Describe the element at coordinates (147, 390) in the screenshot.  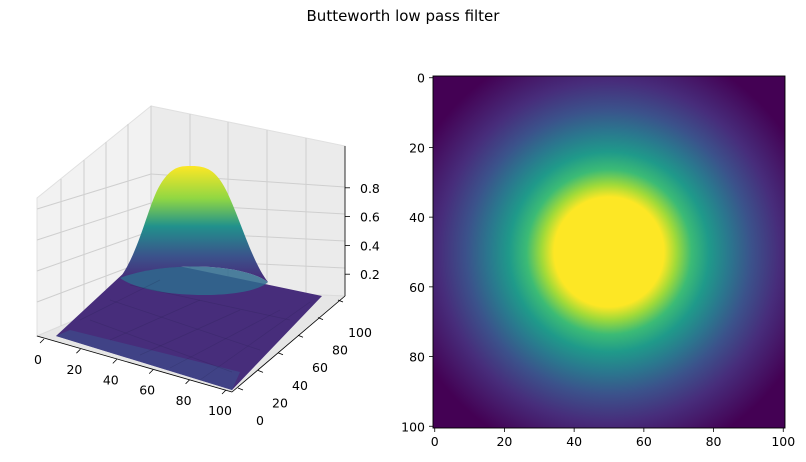
I see `surface-x-tick-label: 60` at that location.